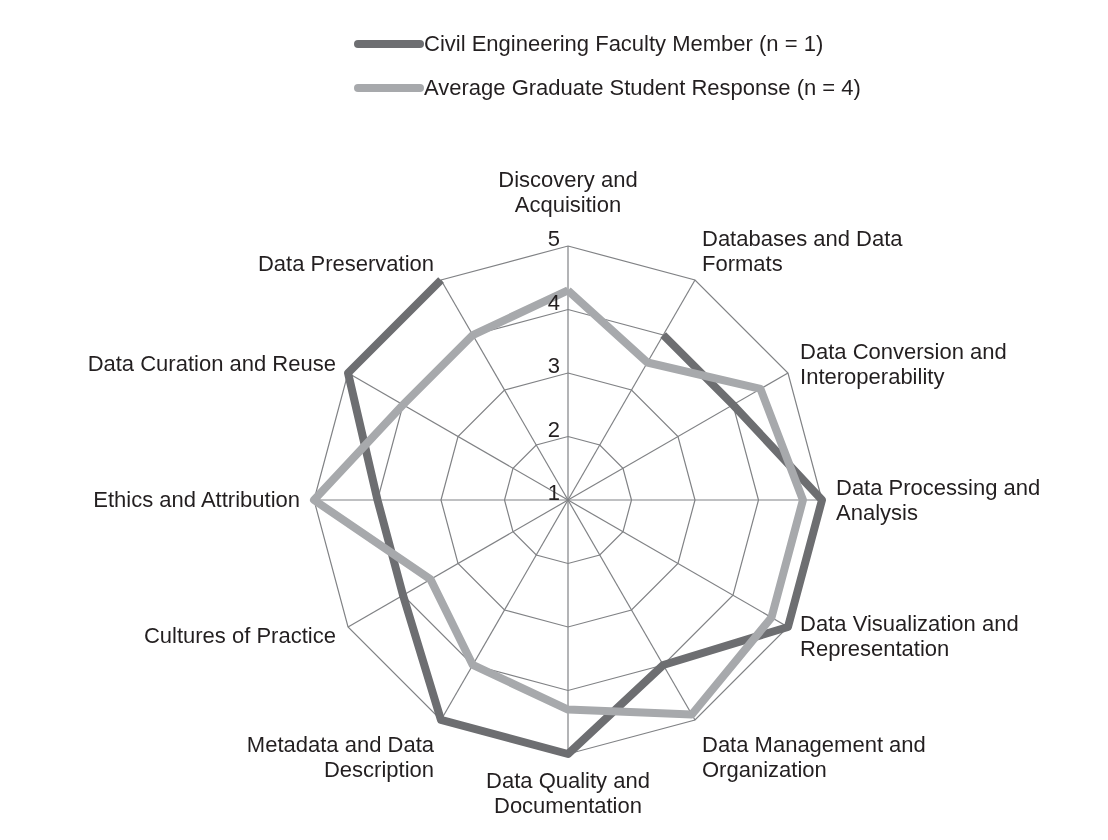 The height and width of the screenshot is (840, 1108). Describe the element at coordinates (938, 499) in the screenshot. I see `spoke-label: Data Processing and Analysis` at that location.